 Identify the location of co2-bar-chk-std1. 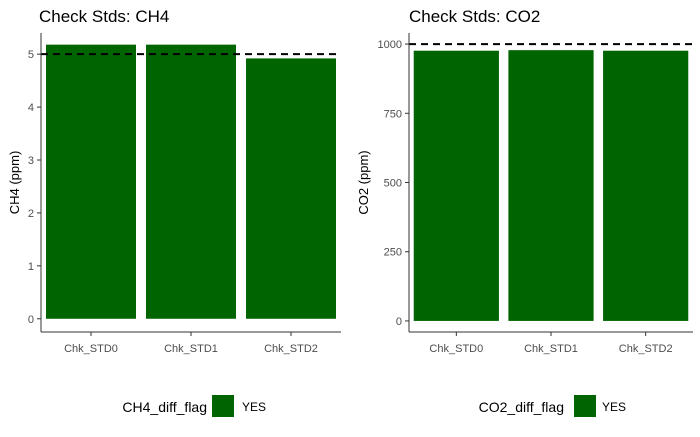
(551, 185).